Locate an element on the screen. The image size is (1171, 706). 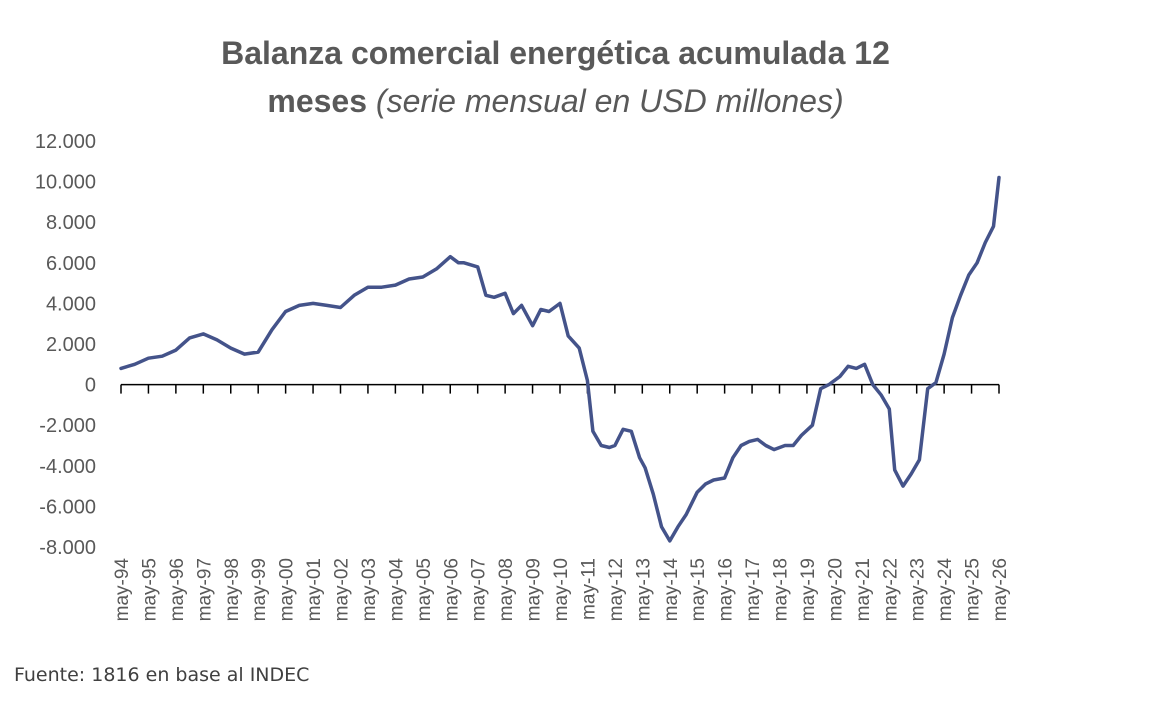
x-tick-label: may-95 is located at coordinates (149, 589).